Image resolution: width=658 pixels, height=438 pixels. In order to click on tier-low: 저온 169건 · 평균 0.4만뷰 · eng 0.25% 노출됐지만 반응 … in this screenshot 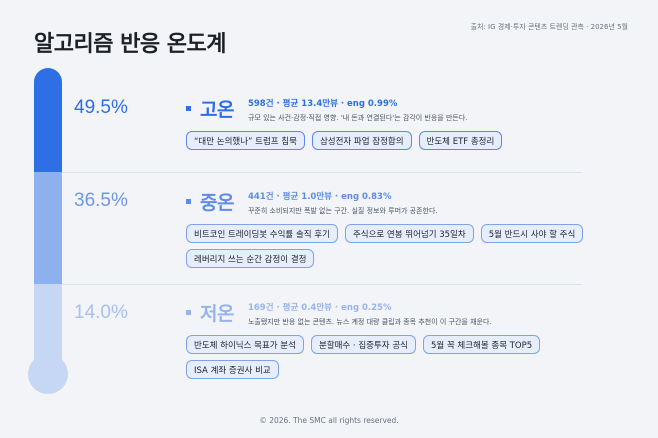, I will do `click(396, 342)`.